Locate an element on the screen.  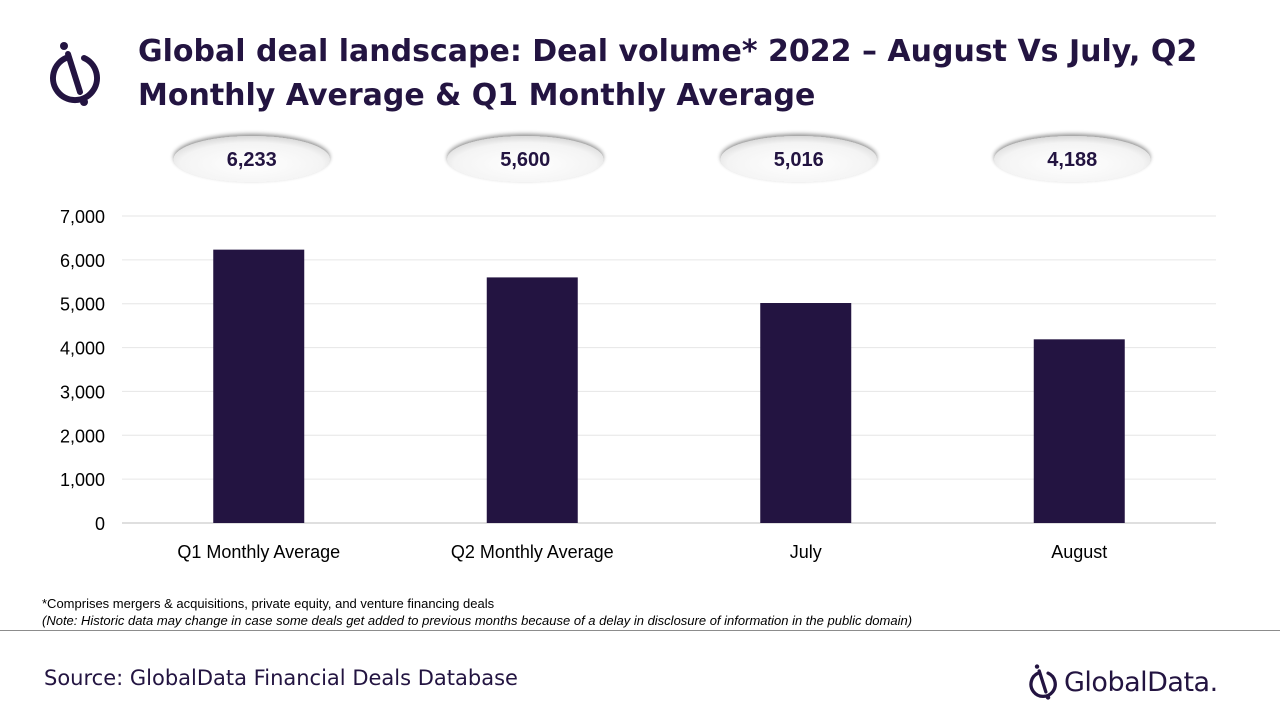
data-label: 5,600 is located at coordinates (525, 160).